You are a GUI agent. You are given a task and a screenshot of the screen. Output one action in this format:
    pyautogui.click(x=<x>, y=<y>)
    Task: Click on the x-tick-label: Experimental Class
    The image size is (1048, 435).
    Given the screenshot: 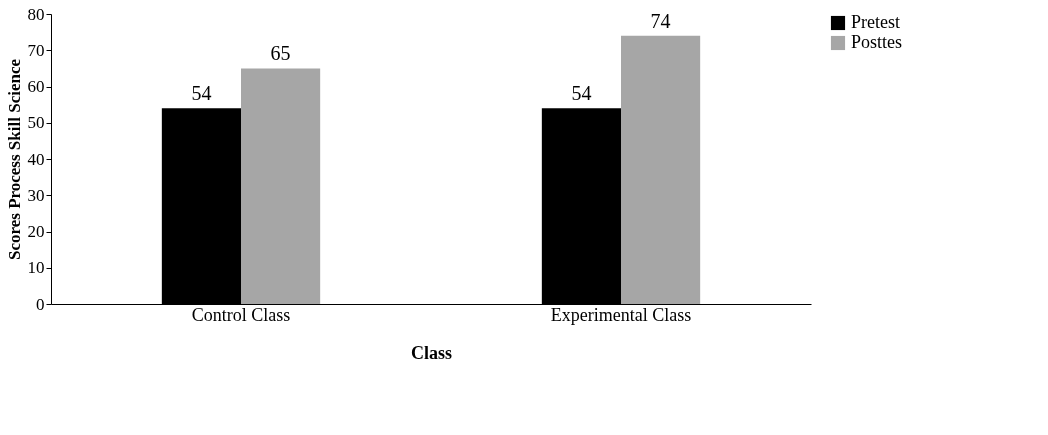 What is the action you would take?
    pyautogui.click(x=621, y=314)
    